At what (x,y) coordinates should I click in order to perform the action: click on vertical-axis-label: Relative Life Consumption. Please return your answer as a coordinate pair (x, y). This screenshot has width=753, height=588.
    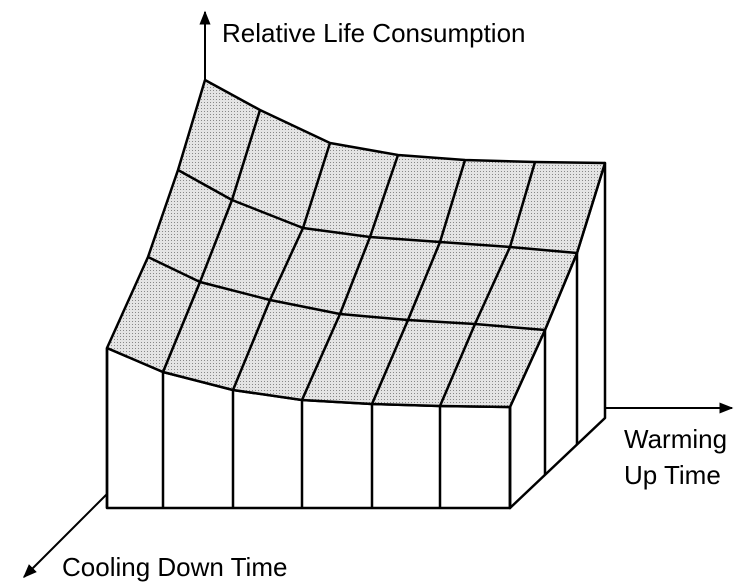
    Looking at the image, I should click on (374, 33).